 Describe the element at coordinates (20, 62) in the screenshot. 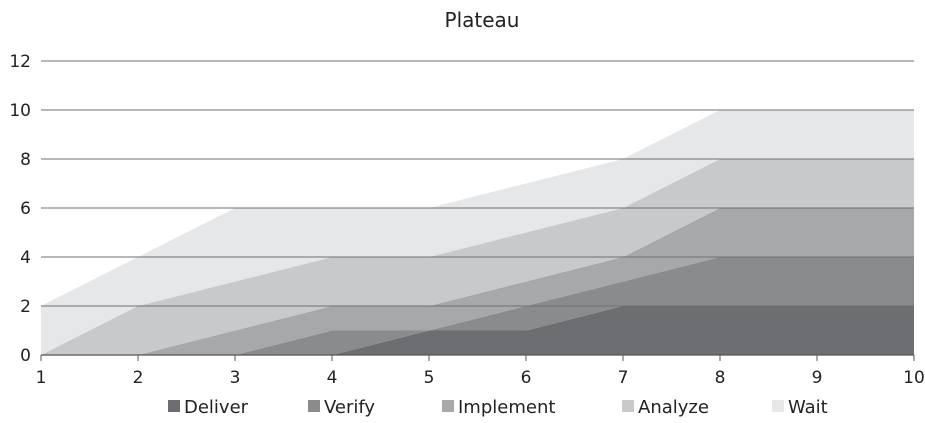

I see `y-tick-label: 12` at that location.